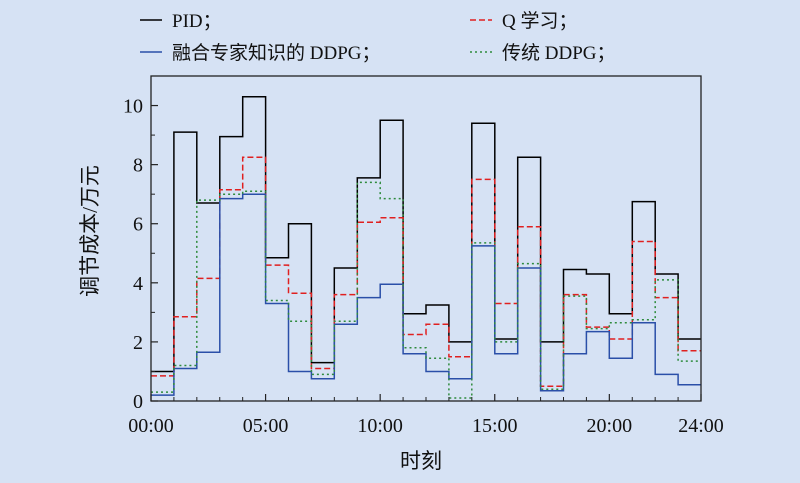 This screenshot has width=800, height=483. I want to click on y-tick-label: 6, so click(138, 225).